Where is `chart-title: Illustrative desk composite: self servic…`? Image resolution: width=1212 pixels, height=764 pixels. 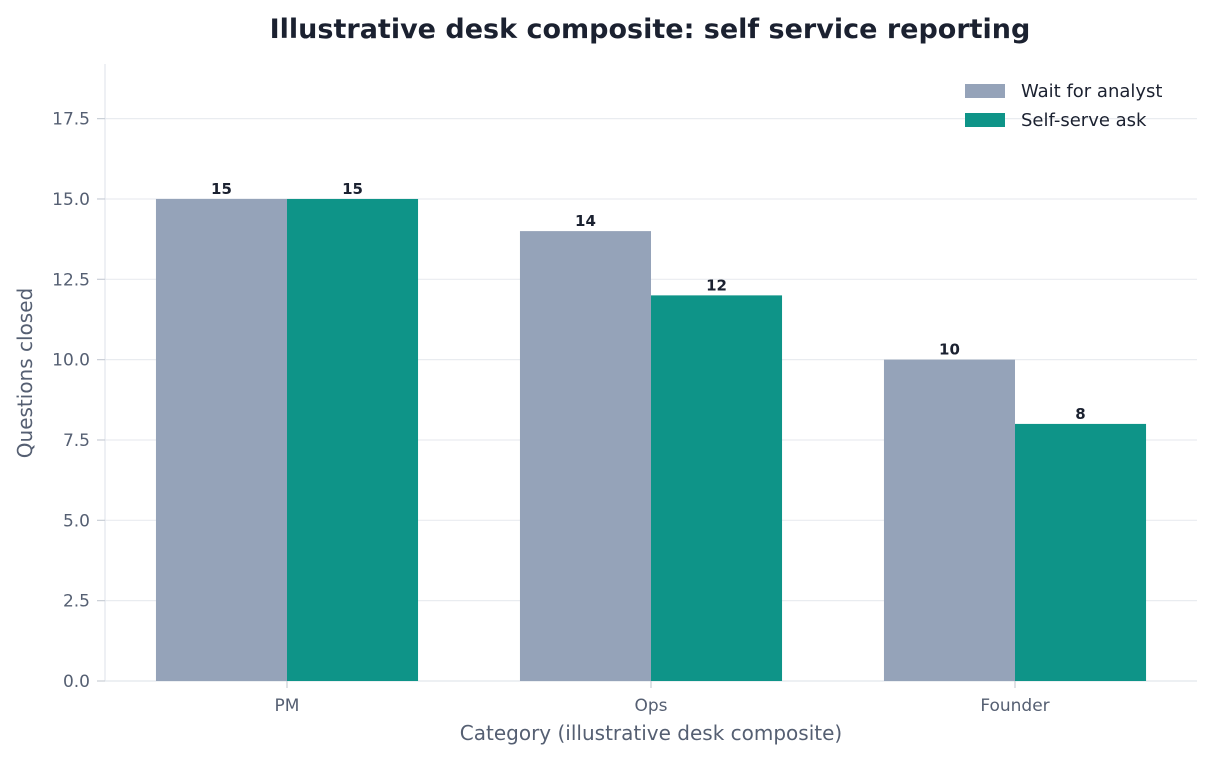
chart-title: Illustrative desk composite: self servic… is located at coordinates (650, 29).